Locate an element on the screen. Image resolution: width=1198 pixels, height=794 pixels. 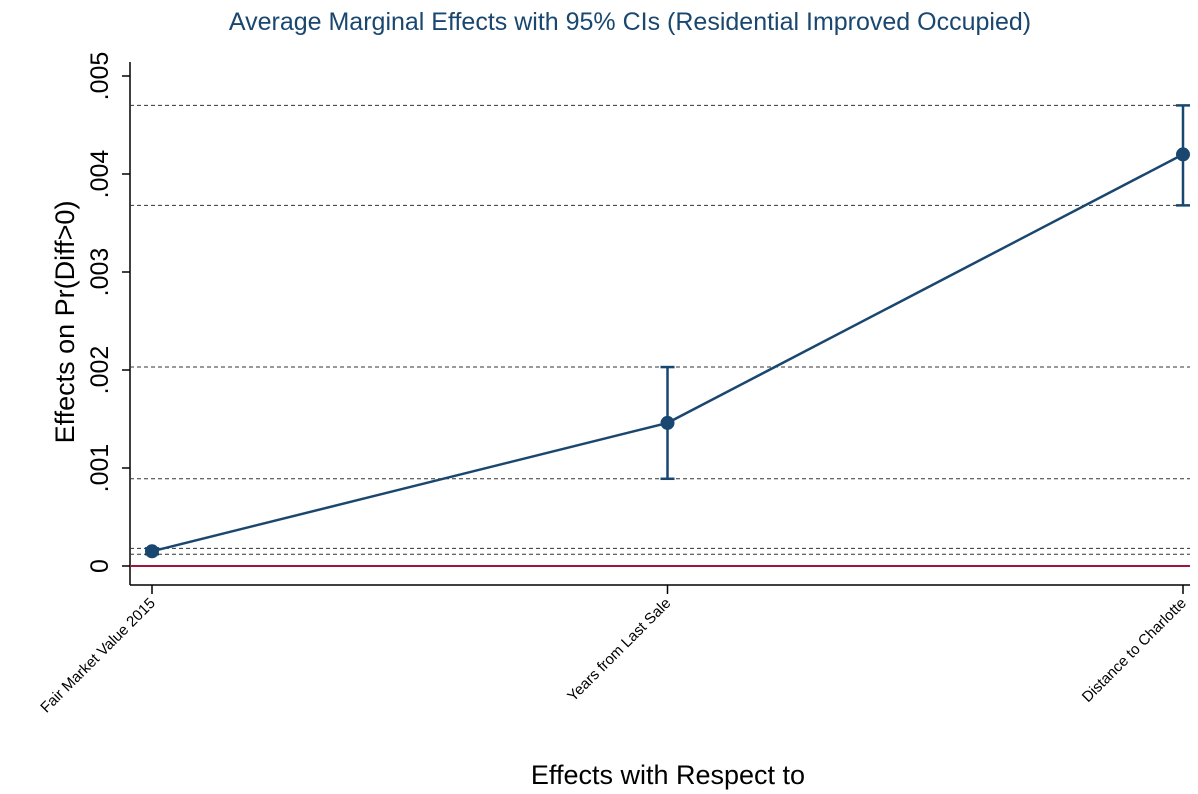
x-tick-label: Distance to Charlotte is located at coordinates (1134, 650).